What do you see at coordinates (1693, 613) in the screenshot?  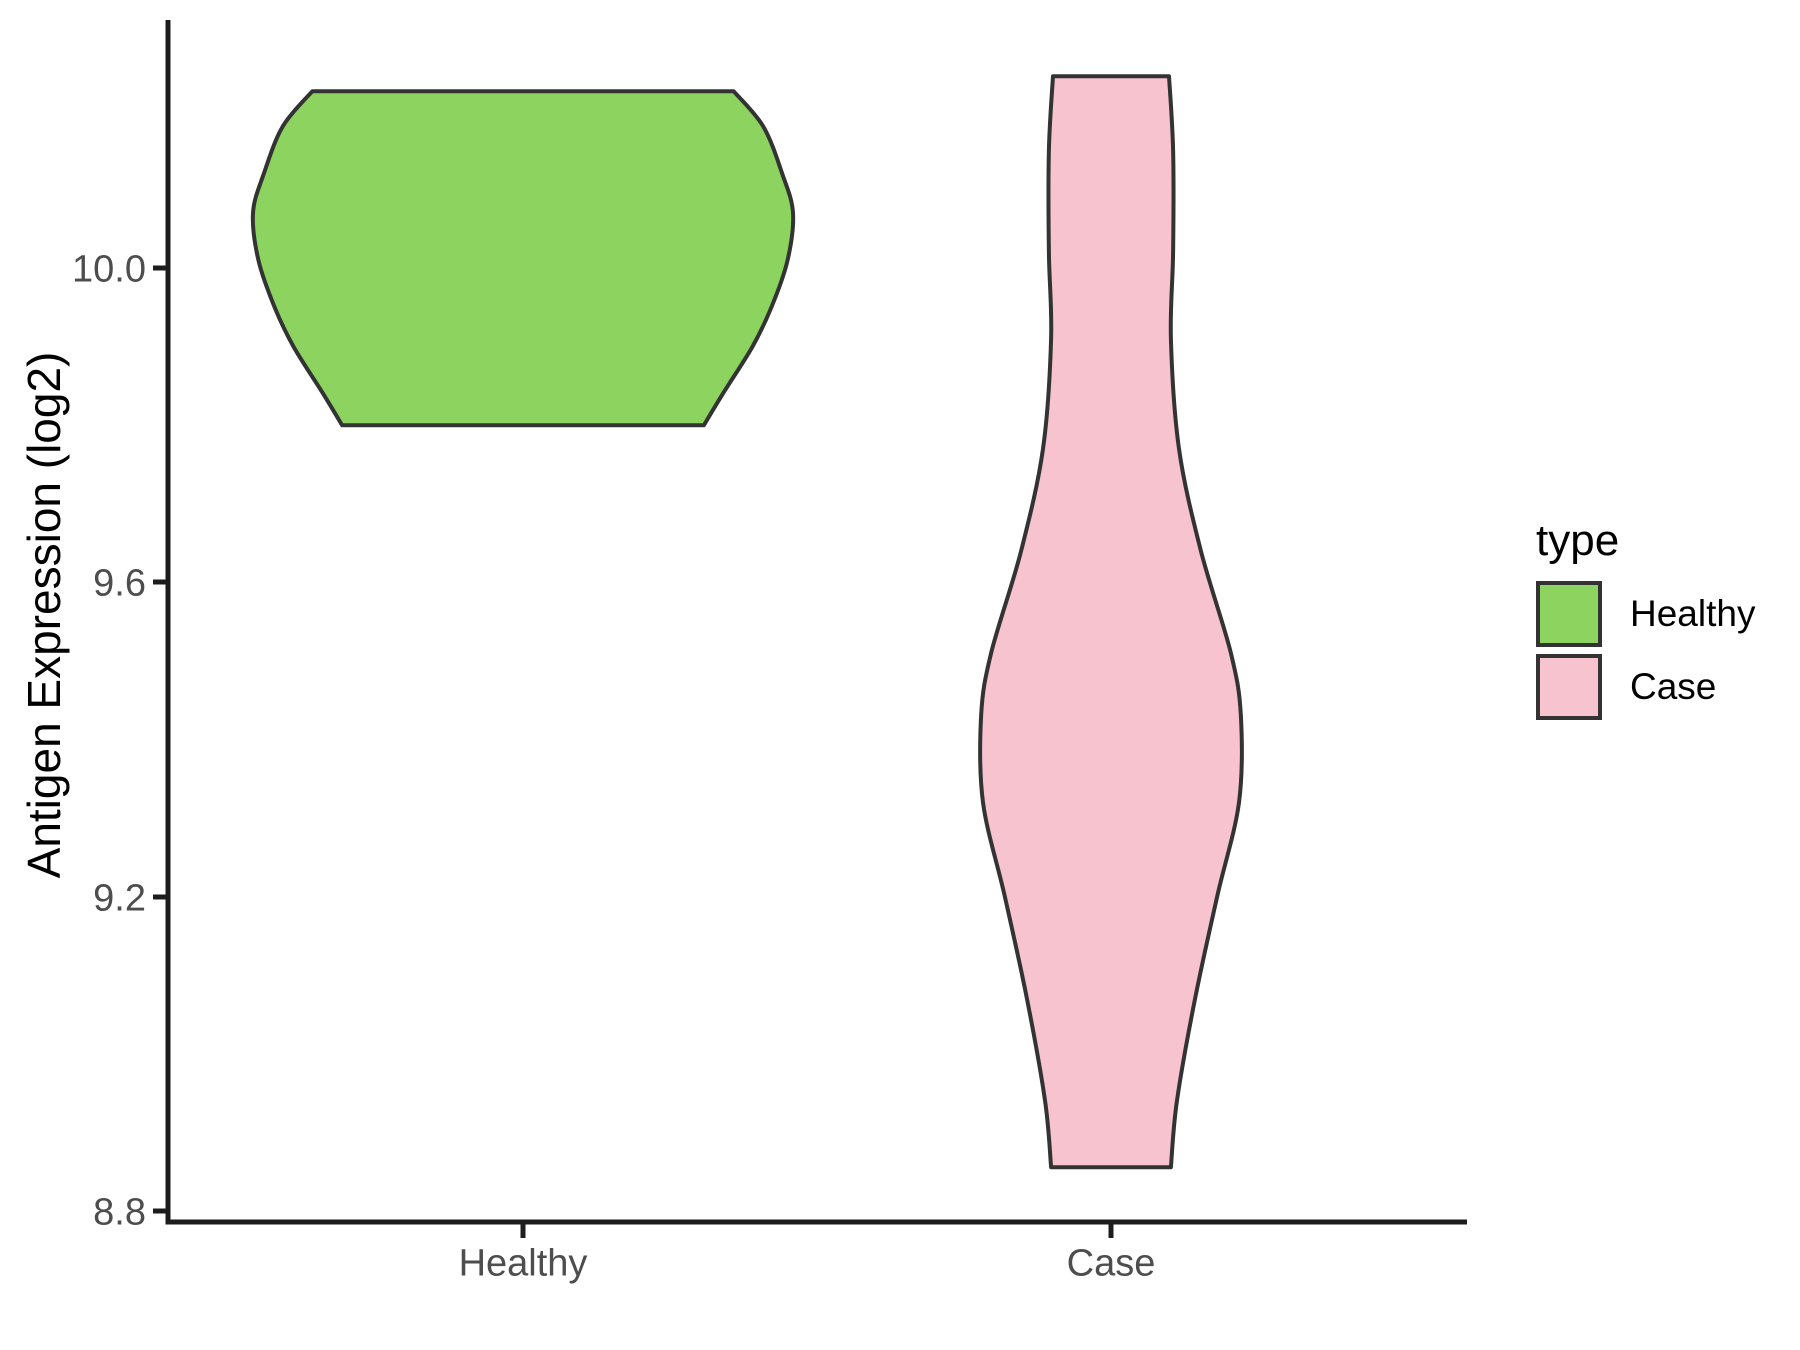 I see `legend-label-healthy: Healthy` at bounding box center [1693, 613].